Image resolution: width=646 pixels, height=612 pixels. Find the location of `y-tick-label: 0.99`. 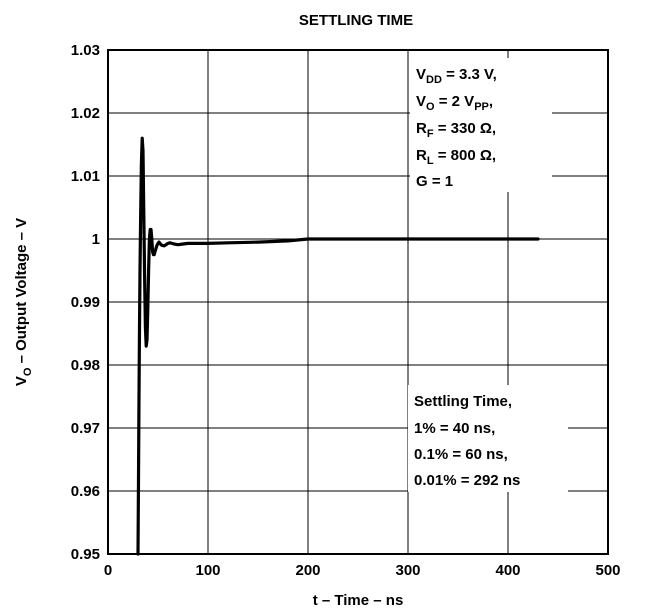

y-tick-label: 0.99 is located at coordinates (85, 302).